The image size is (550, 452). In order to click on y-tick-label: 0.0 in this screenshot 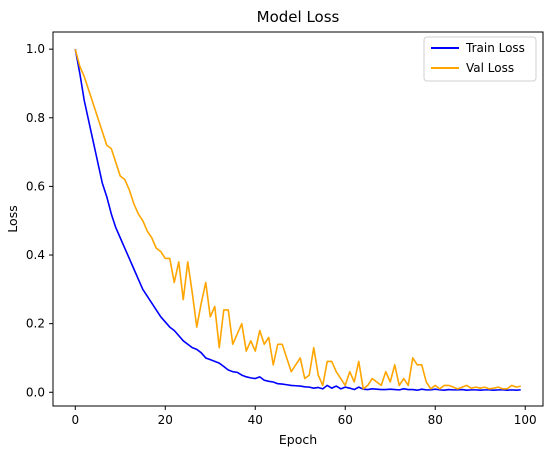, I will do `click(35, 392)`.